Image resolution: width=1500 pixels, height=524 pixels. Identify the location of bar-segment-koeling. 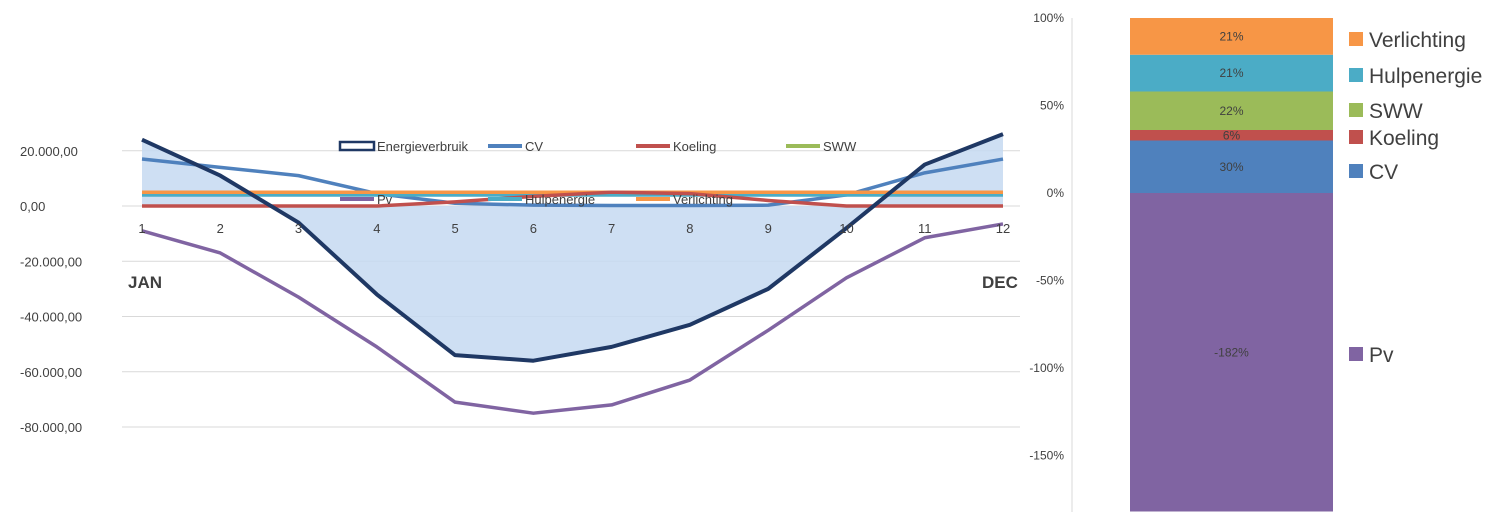
(1231, 135).